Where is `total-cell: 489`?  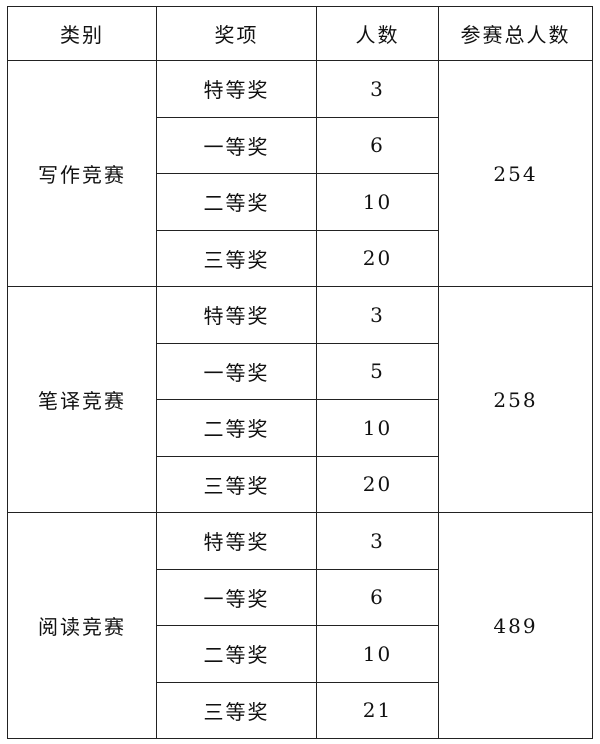
total-cell: 489 is located at coordinates (515, 625).